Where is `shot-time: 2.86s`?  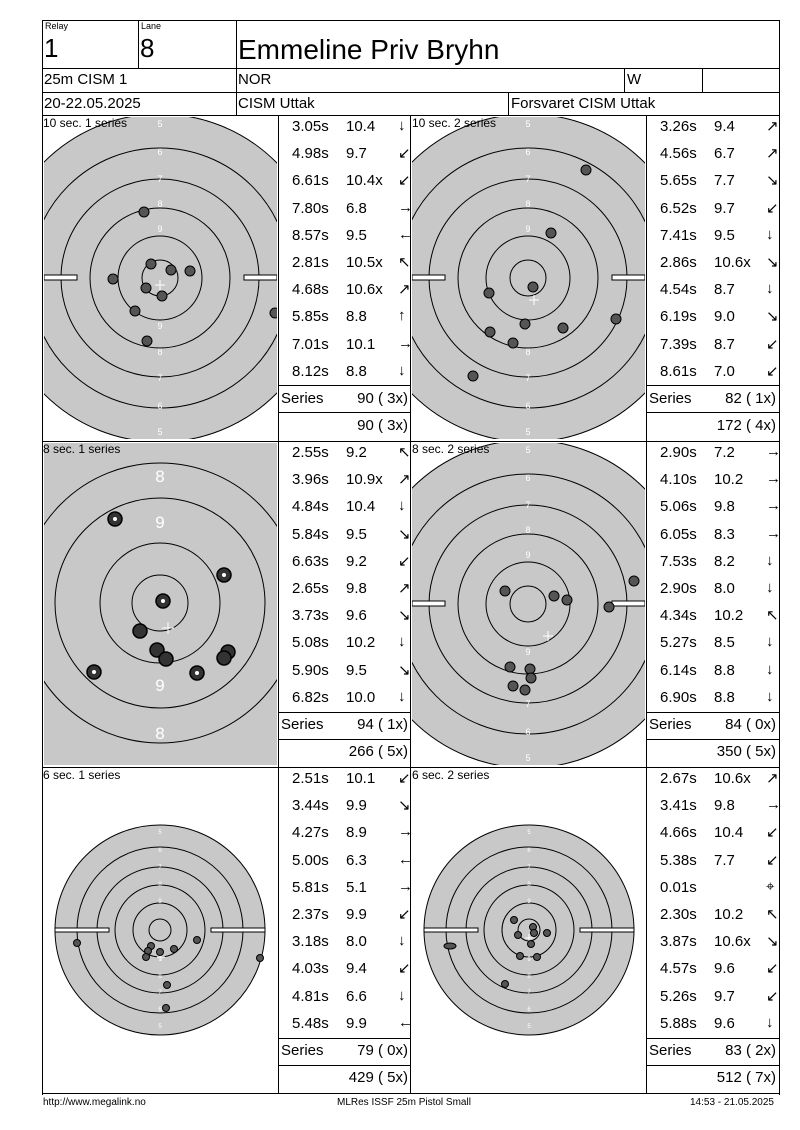
shot-time: 2.86s is located at coordinates (678, 262).